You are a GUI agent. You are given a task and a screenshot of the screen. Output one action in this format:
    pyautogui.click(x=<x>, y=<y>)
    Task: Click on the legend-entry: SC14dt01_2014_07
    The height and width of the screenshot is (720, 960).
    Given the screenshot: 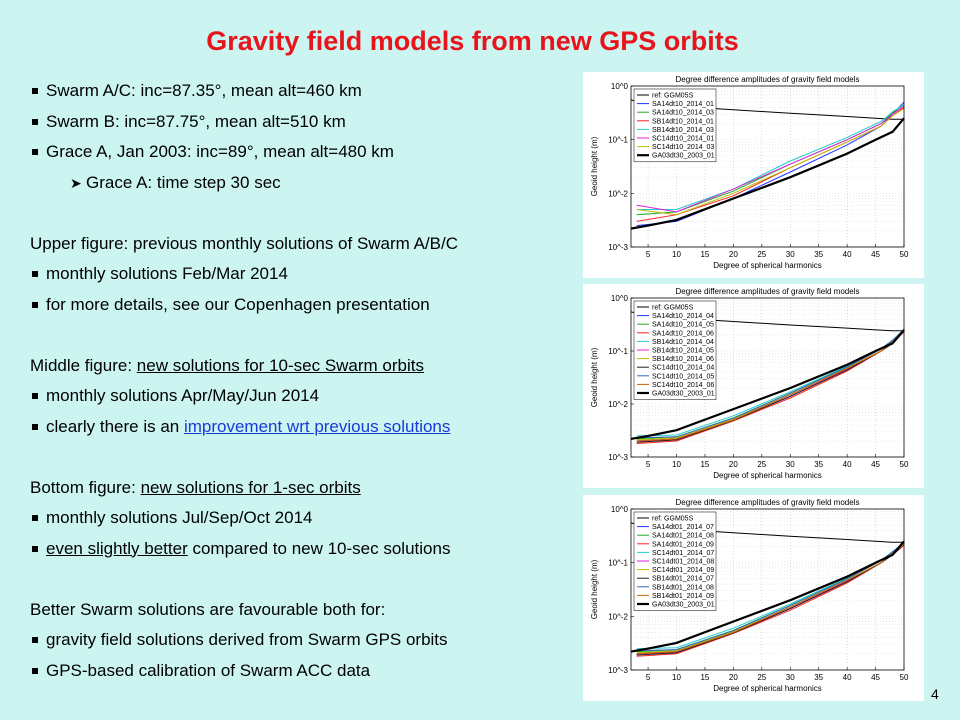 What is the action you would take?
    pyautogui.click(x=683, y=553)
    